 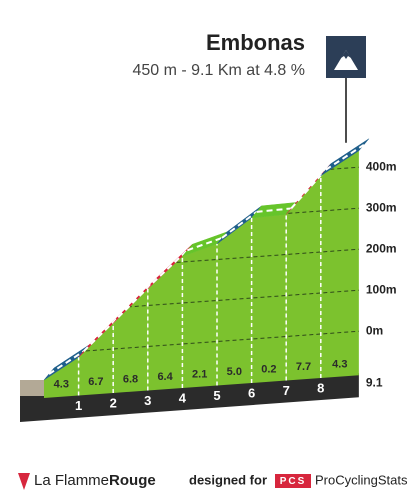 What do you see at coordinates (147, 400) in the screenshot?
I see `km-label: 3` at bounding box center [147, 400].